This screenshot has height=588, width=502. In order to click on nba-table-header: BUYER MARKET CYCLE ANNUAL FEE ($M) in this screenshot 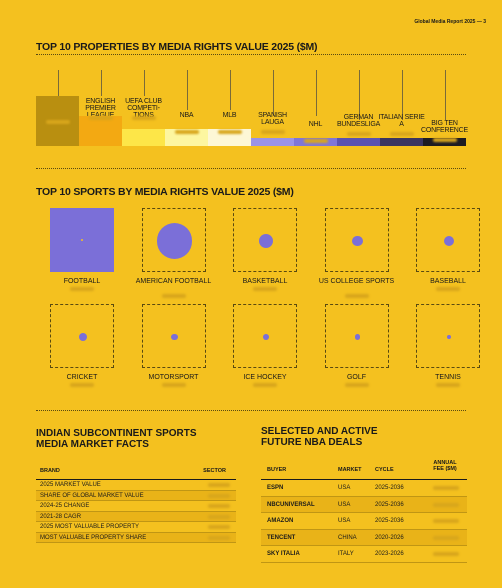, I will do `click(364, 468)`.